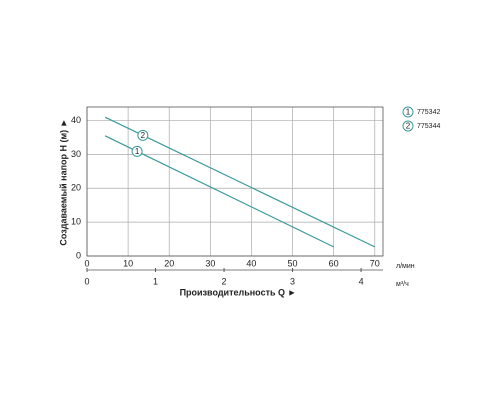  Describe the element at coordinates (219, 191) in the screenshot. I see `series-line` at that location.